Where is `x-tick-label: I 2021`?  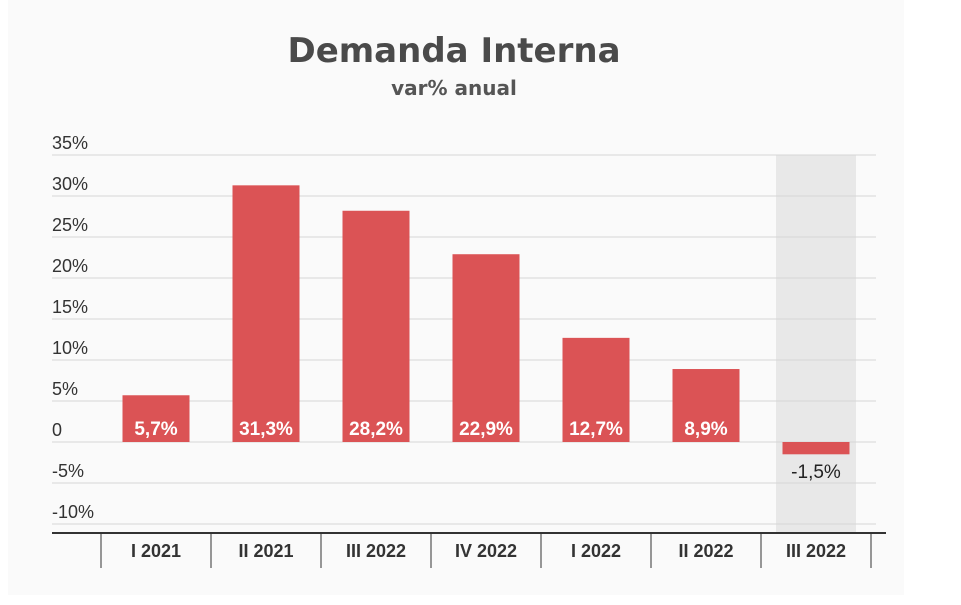
x-tick-label: I 2021 is located at coordinates (156, 551).